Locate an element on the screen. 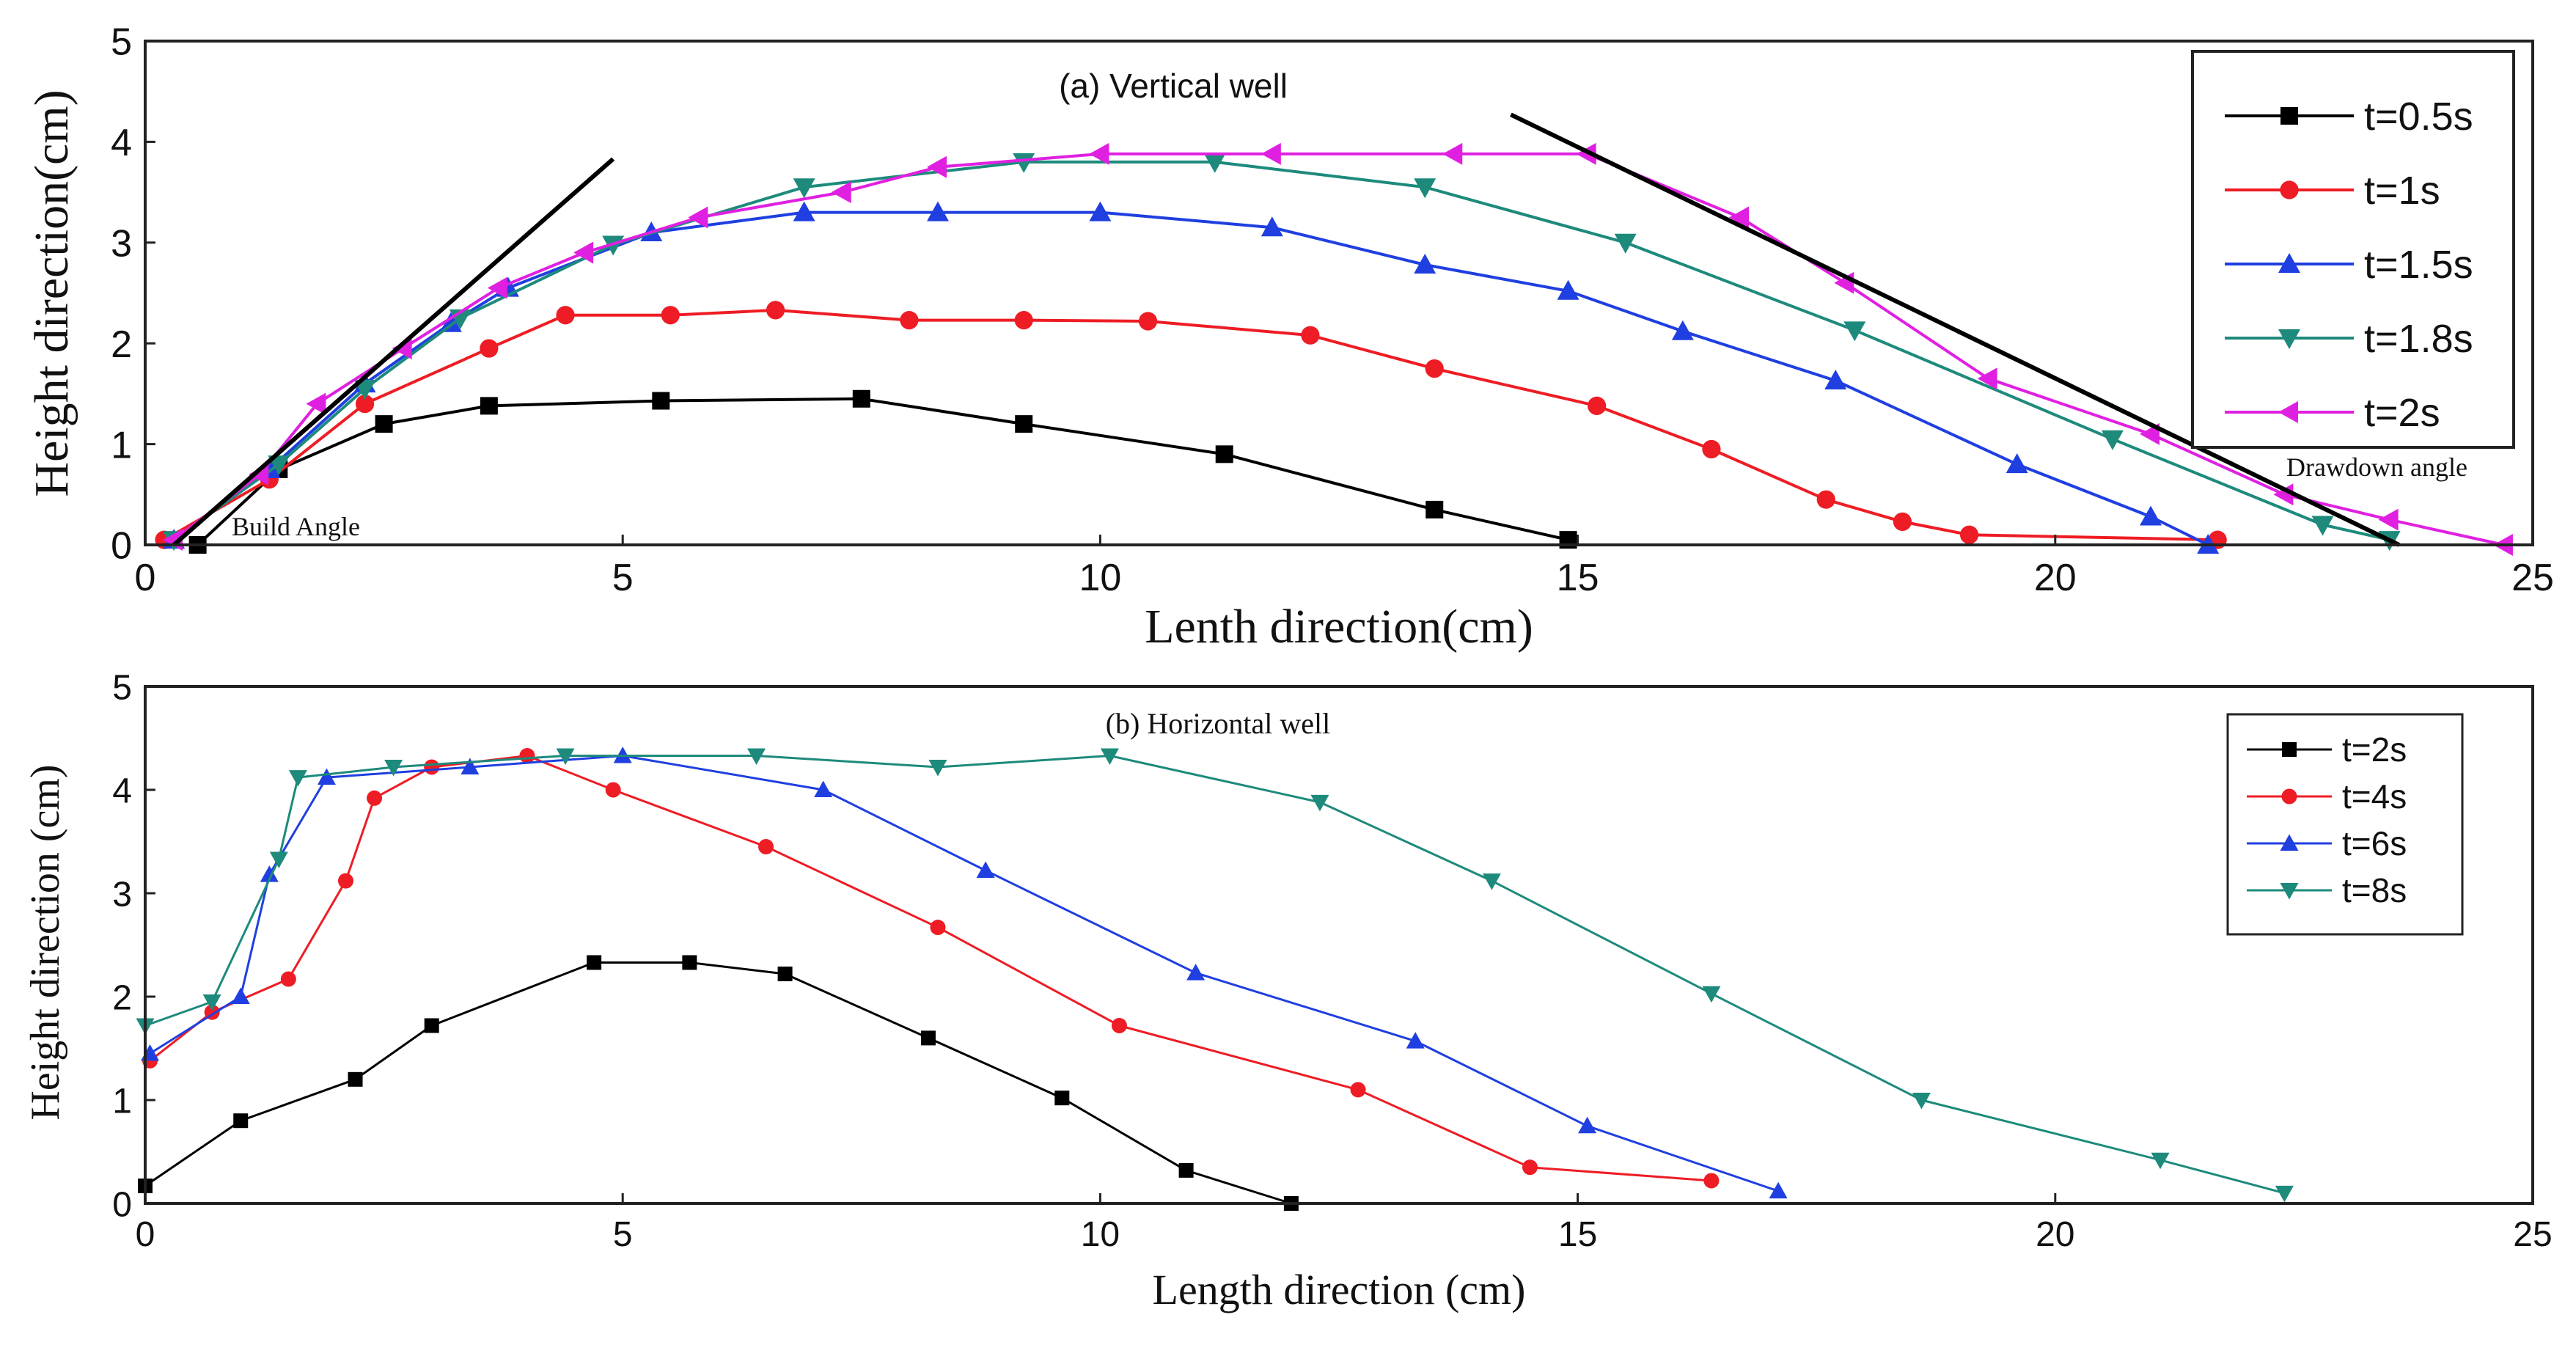  chart-title: (b) Horizontal well is located at coordinates (1219, 723).